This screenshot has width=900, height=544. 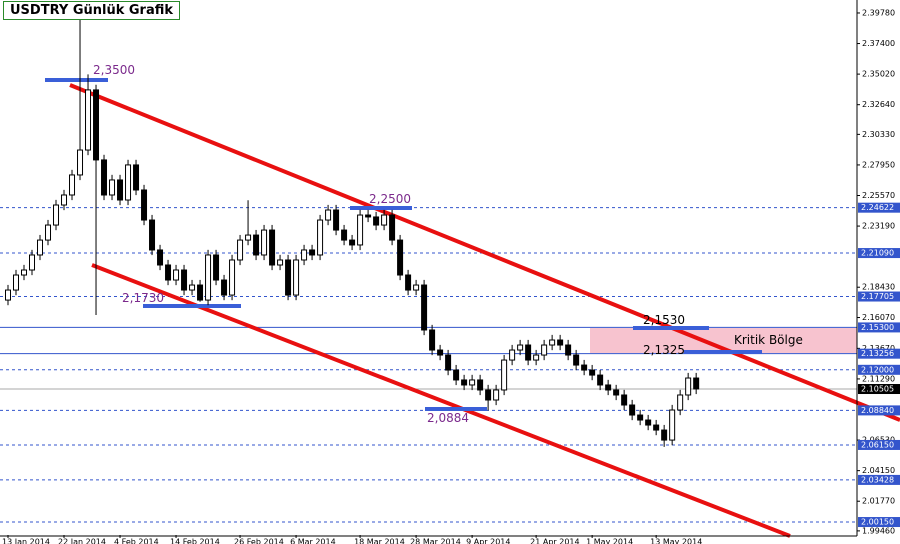 I want to click on y-tick-label: 2.39780, so click(x=878, y=12).